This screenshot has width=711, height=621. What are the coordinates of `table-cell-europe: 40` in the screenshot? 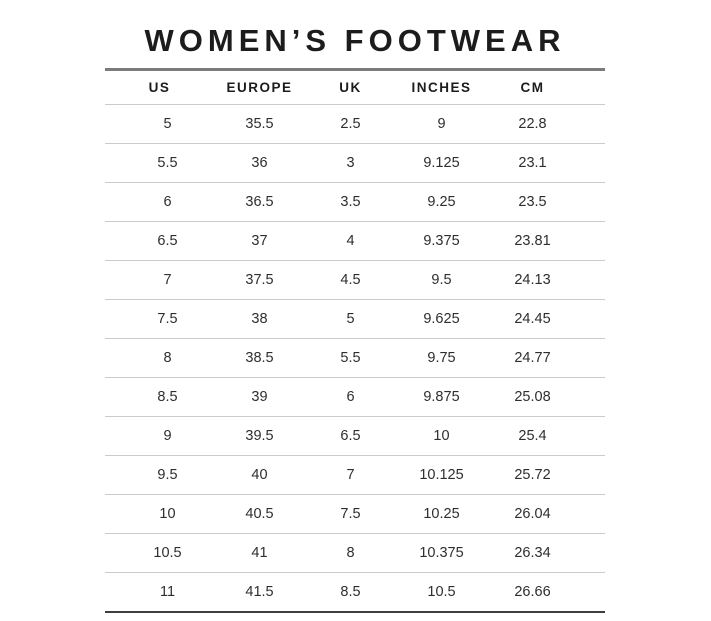 It's located at (259, 475).